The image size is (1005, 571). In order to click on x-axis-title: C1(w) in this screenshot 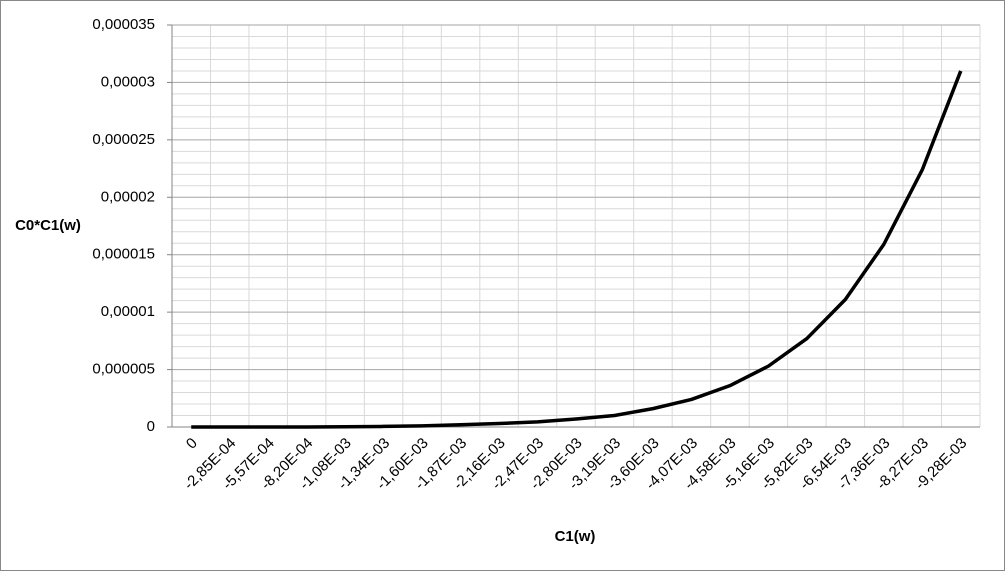, I will do `click(575, 536)`.